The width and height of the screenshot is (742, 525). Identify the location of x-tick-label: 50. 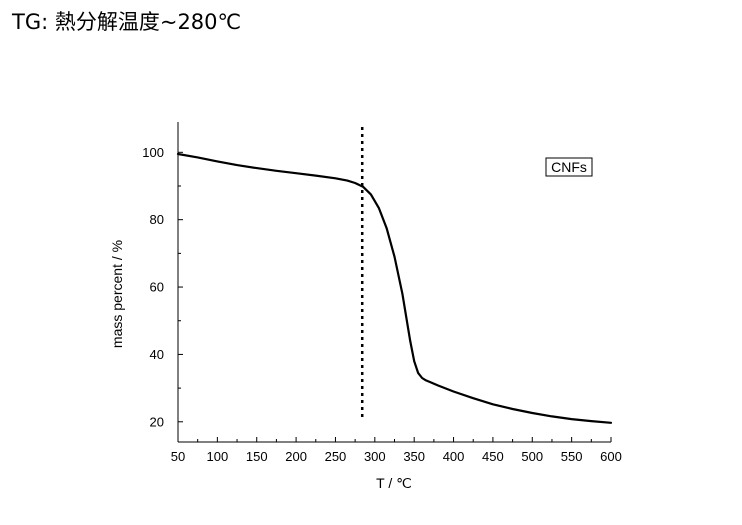
(178, 456).